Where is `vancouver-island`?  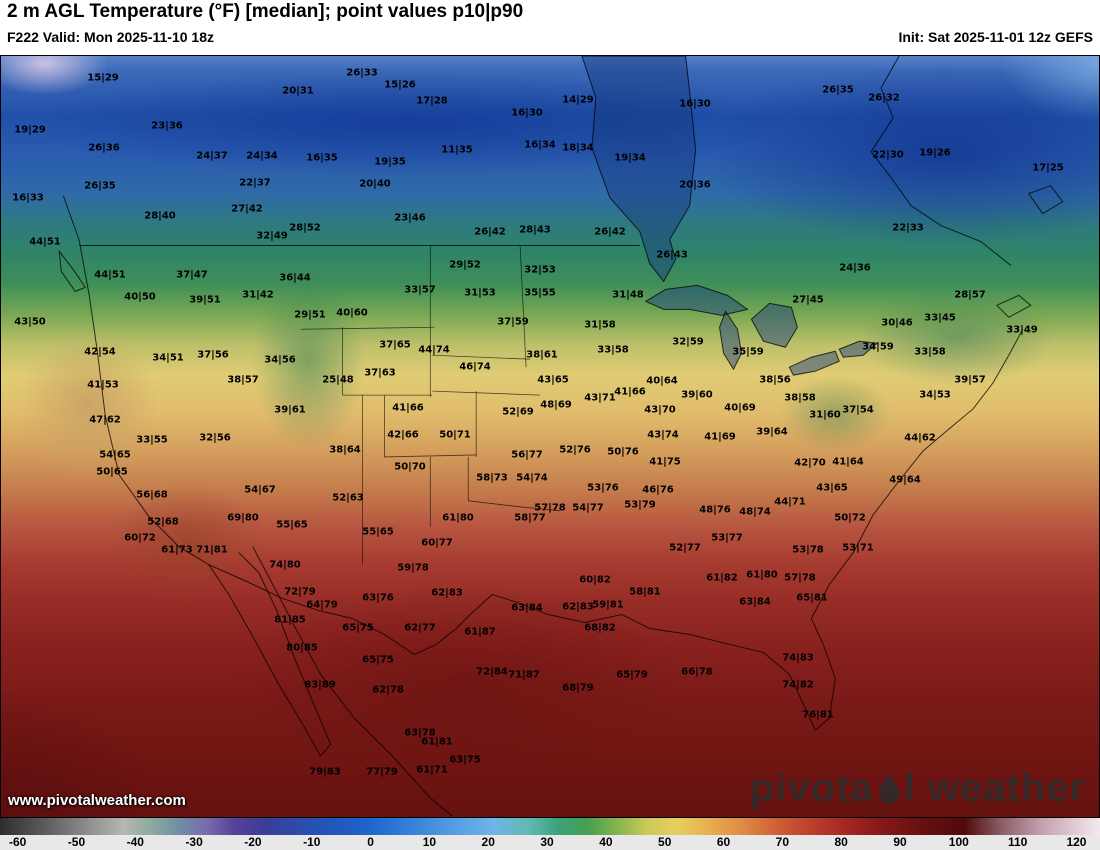 vancouver-island is located at coordinates (72, 270).